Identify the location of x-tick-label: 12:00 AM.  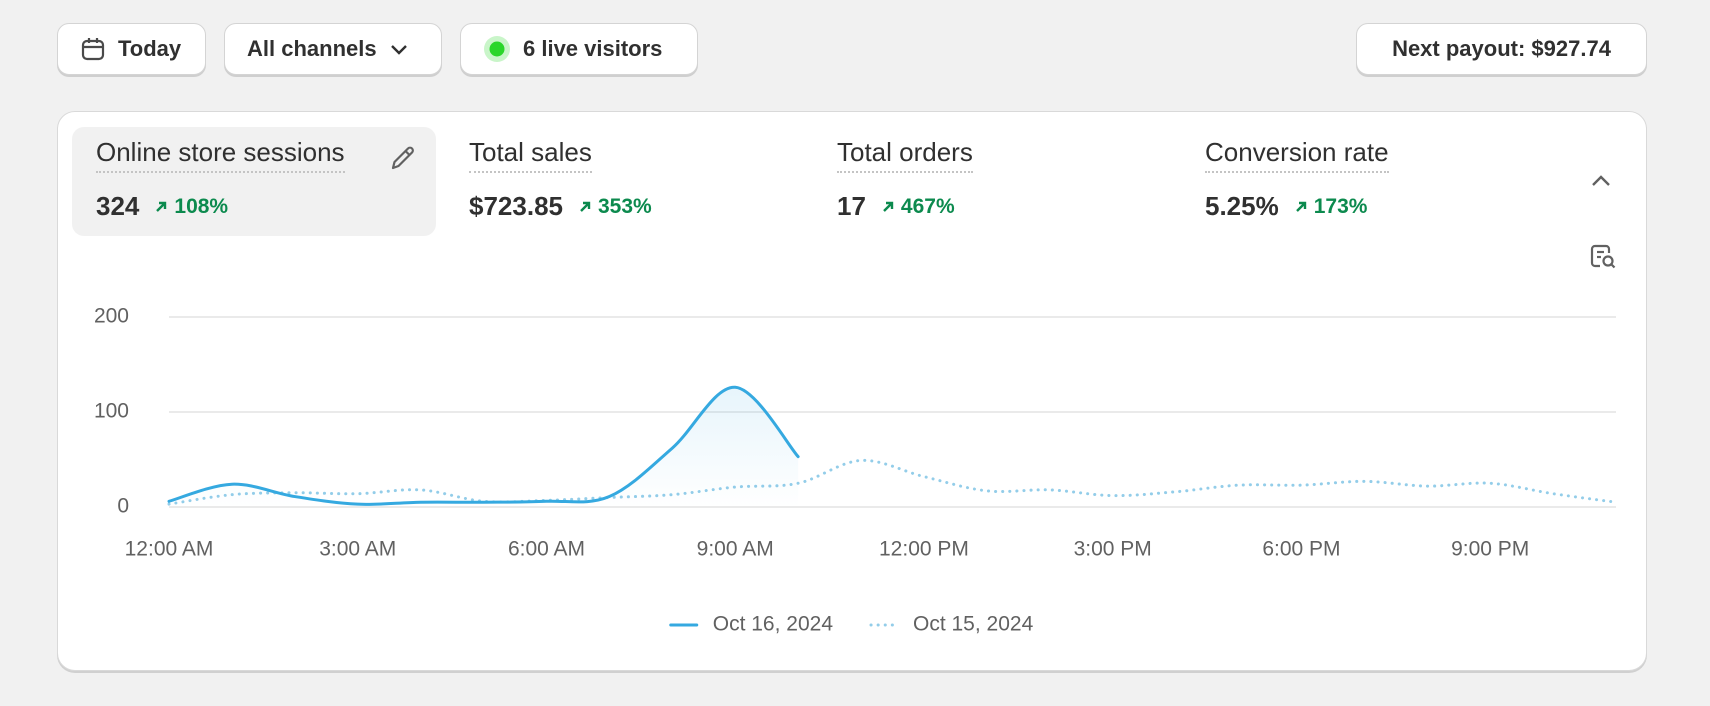
(169, 549).